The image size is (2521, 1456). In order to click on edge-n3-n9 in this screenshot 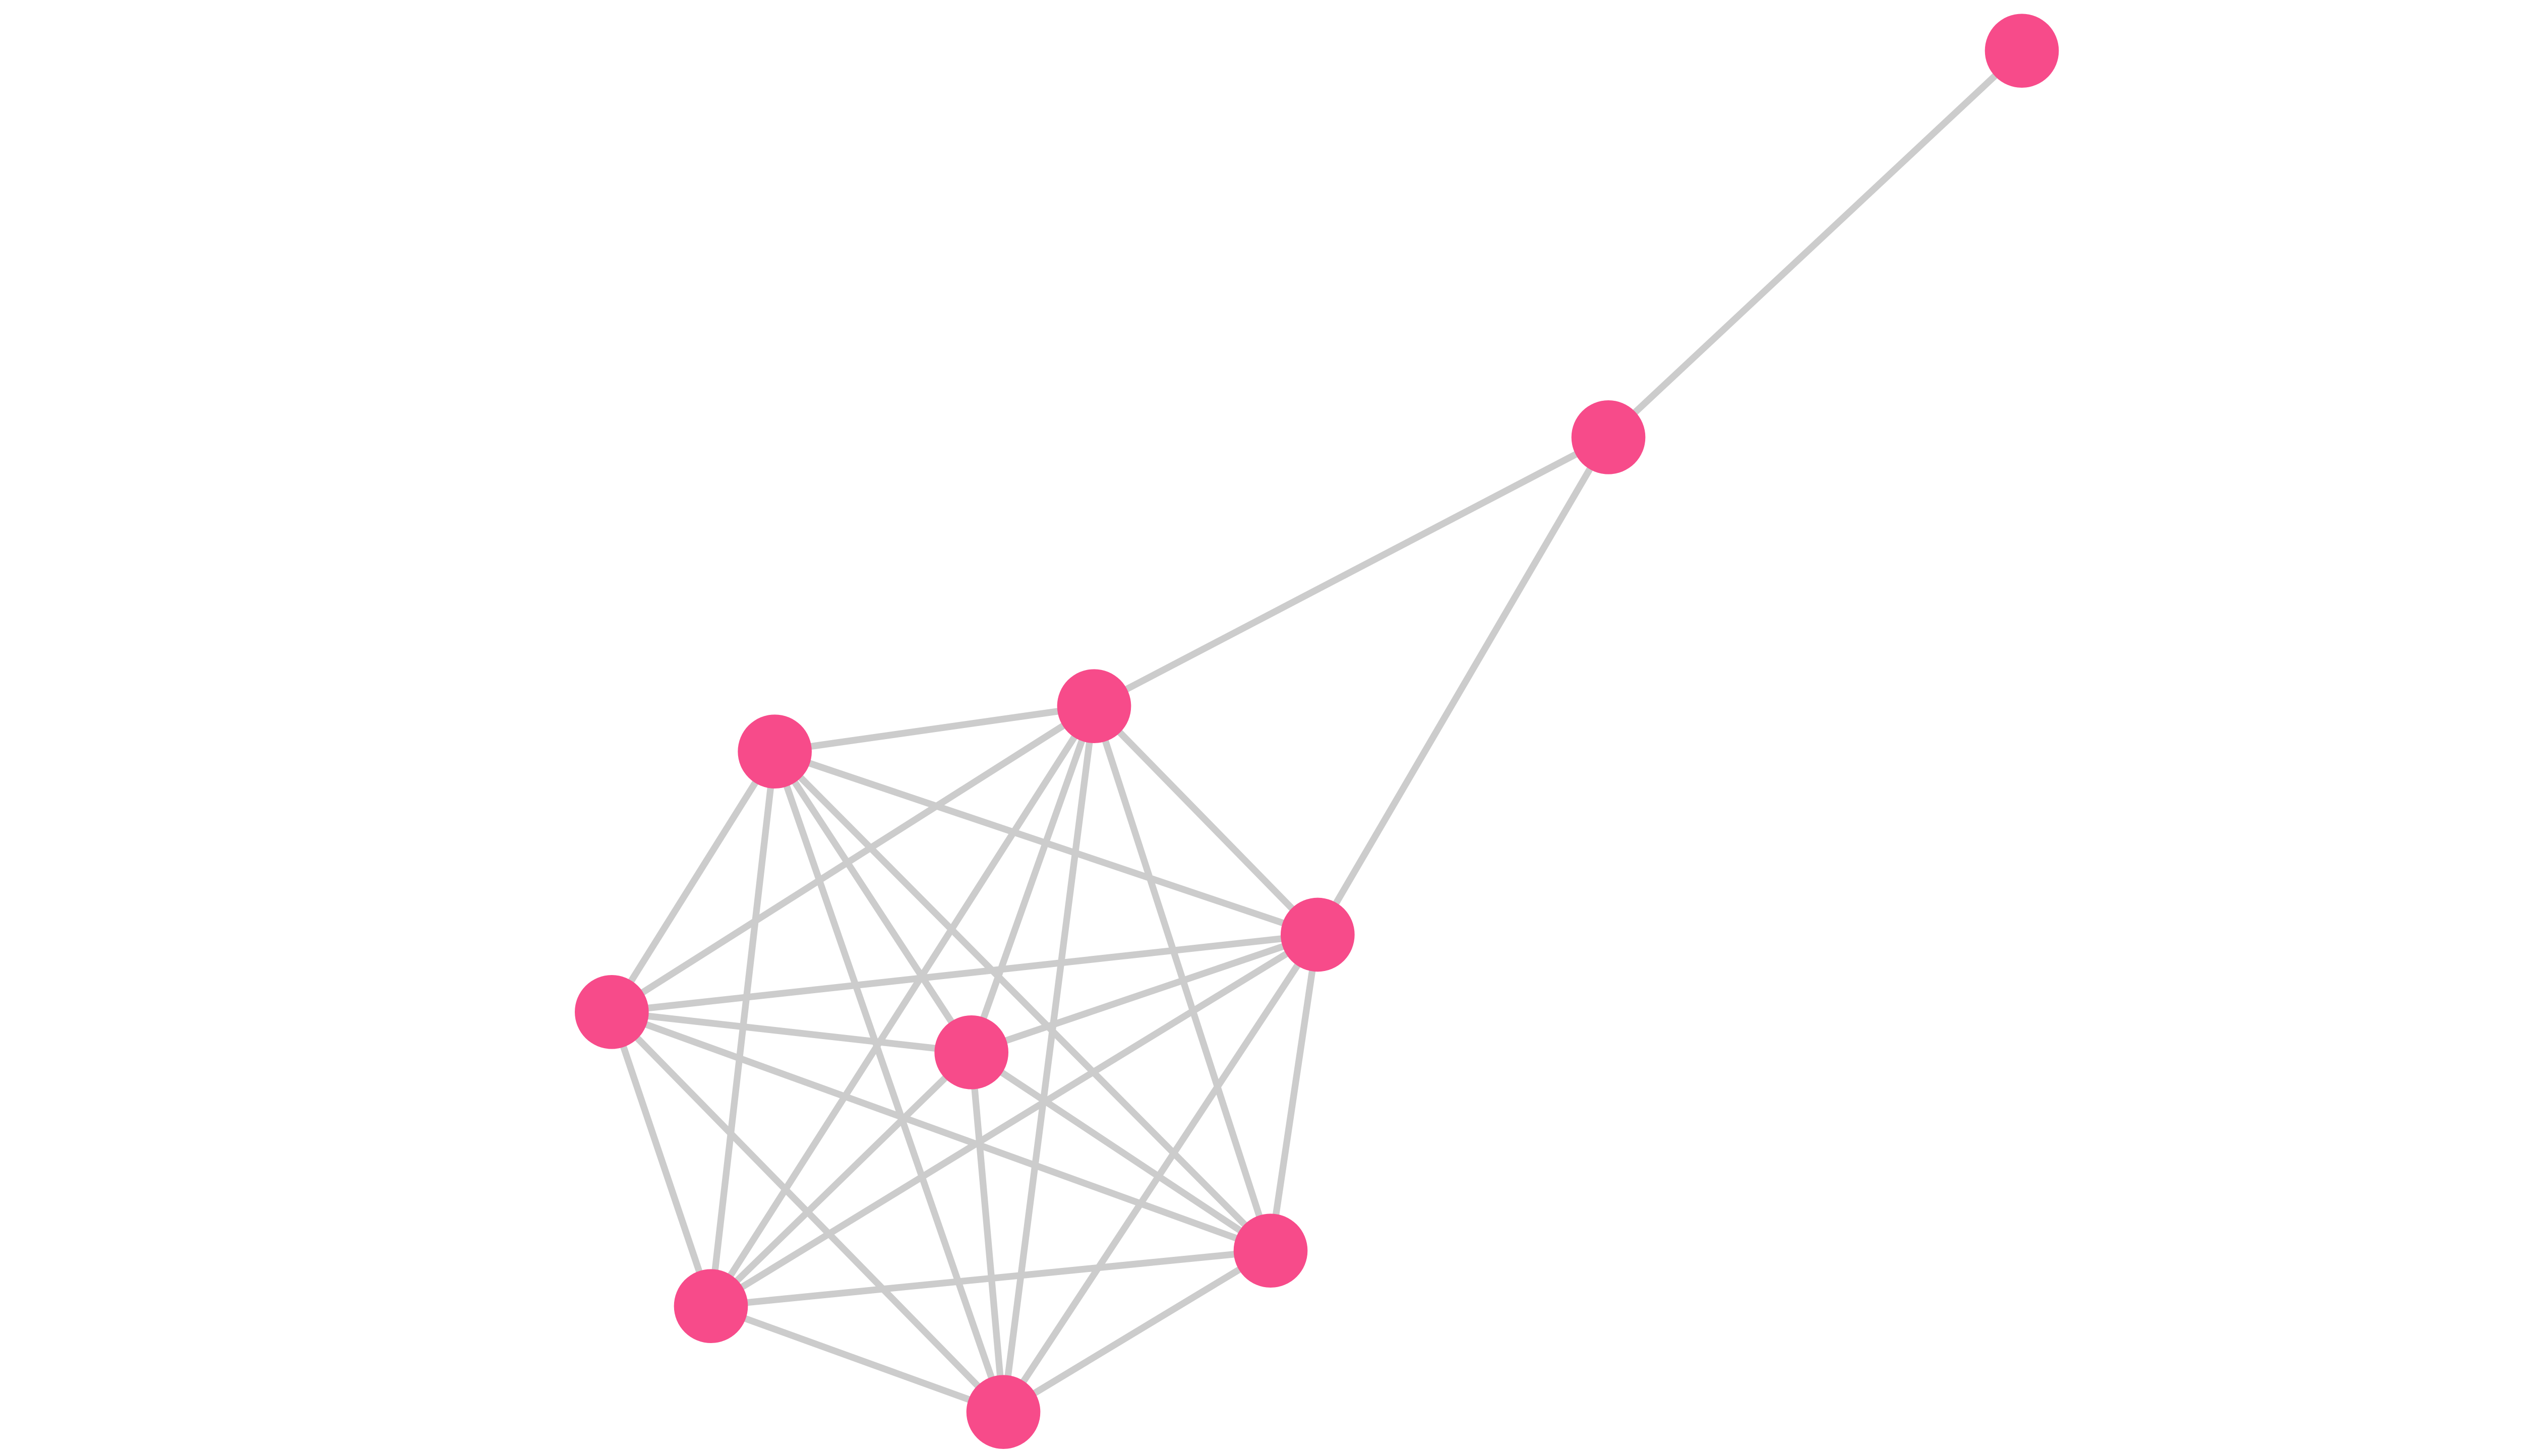, I will do `click(889, 1081)`.